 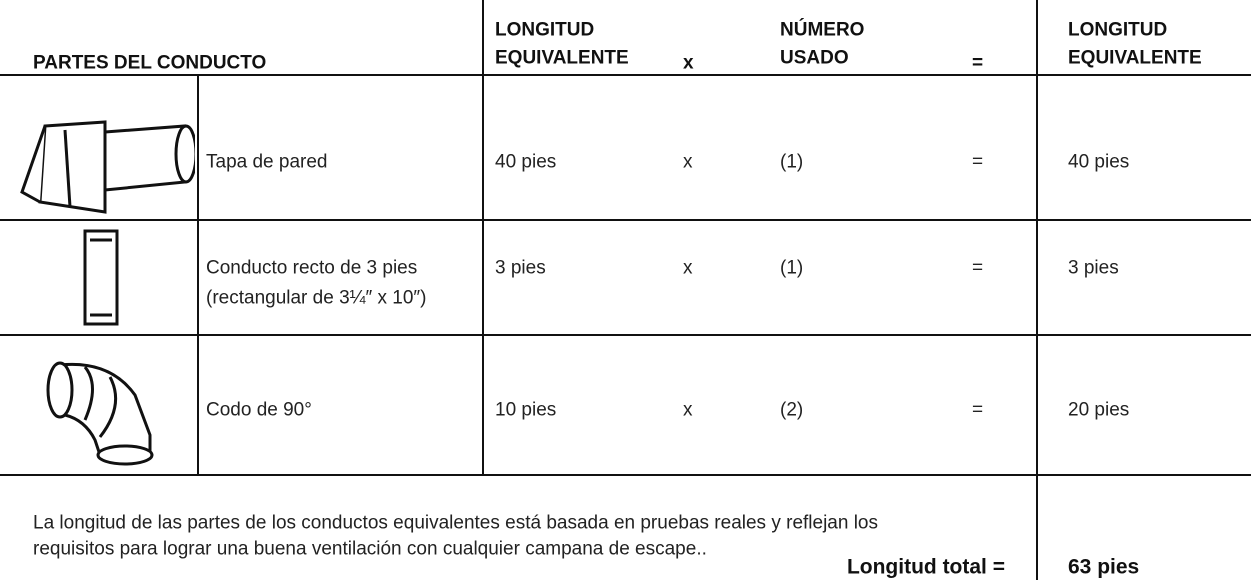 What do you see at coordinates (925, 567) in the screenshot?
I see `total-label: Longitud total =` at bounding box center [925, 567].